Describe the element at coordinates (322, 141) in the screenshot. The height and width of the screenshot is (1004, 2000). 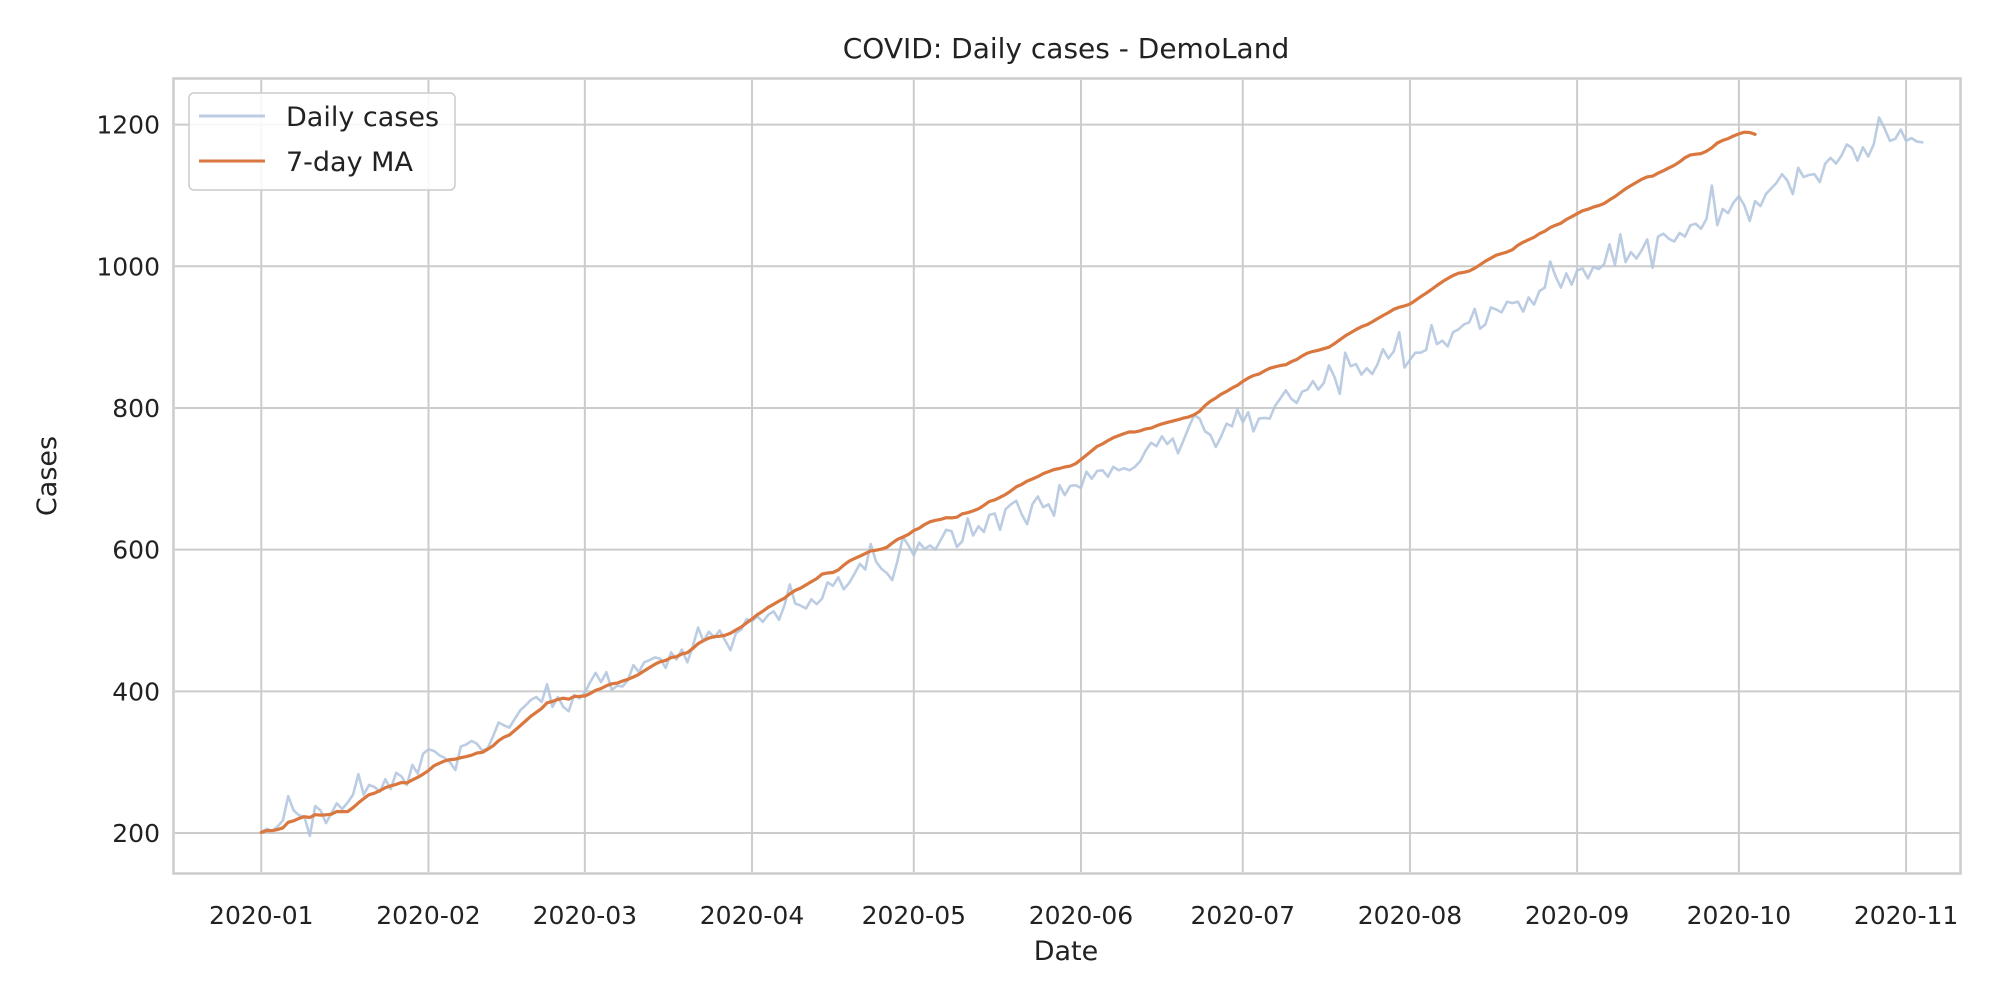
I see `legend: Daily cases 7-day MA` at that location.